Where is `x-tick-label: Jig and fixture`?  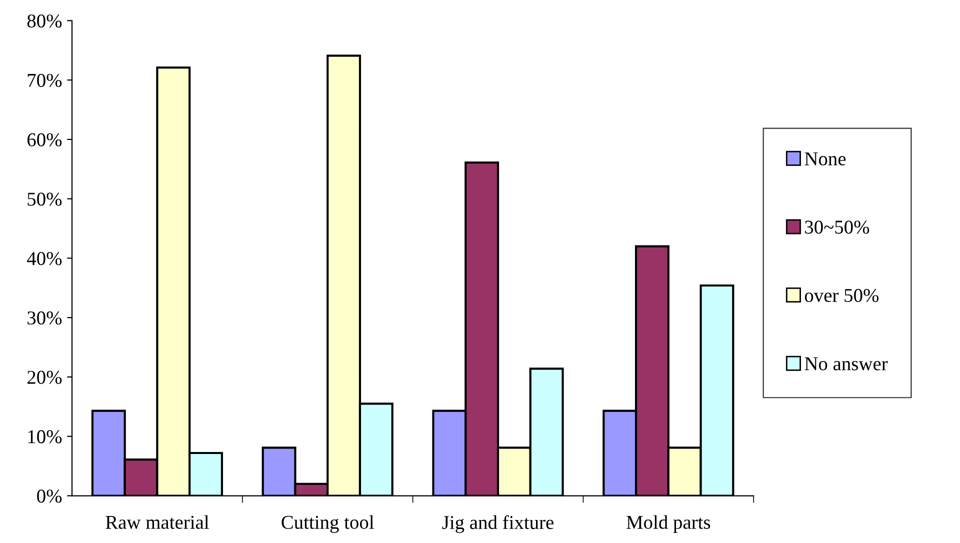
x-tick-label: Jig and fixture is located at coordinates (498, 524).